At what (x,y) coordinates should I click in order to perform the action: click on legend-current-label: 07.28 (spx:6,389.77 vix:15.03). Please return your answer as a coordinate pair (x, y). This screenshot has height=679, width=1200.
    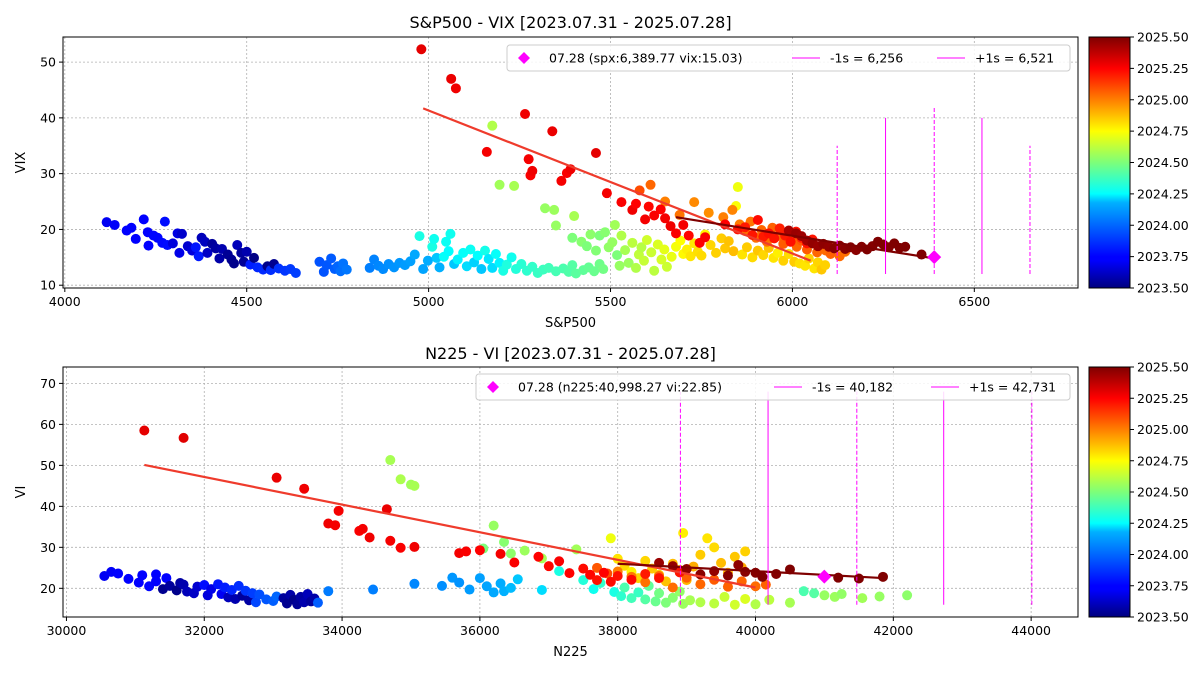
    Looking at the image, I should click on (645, 58).